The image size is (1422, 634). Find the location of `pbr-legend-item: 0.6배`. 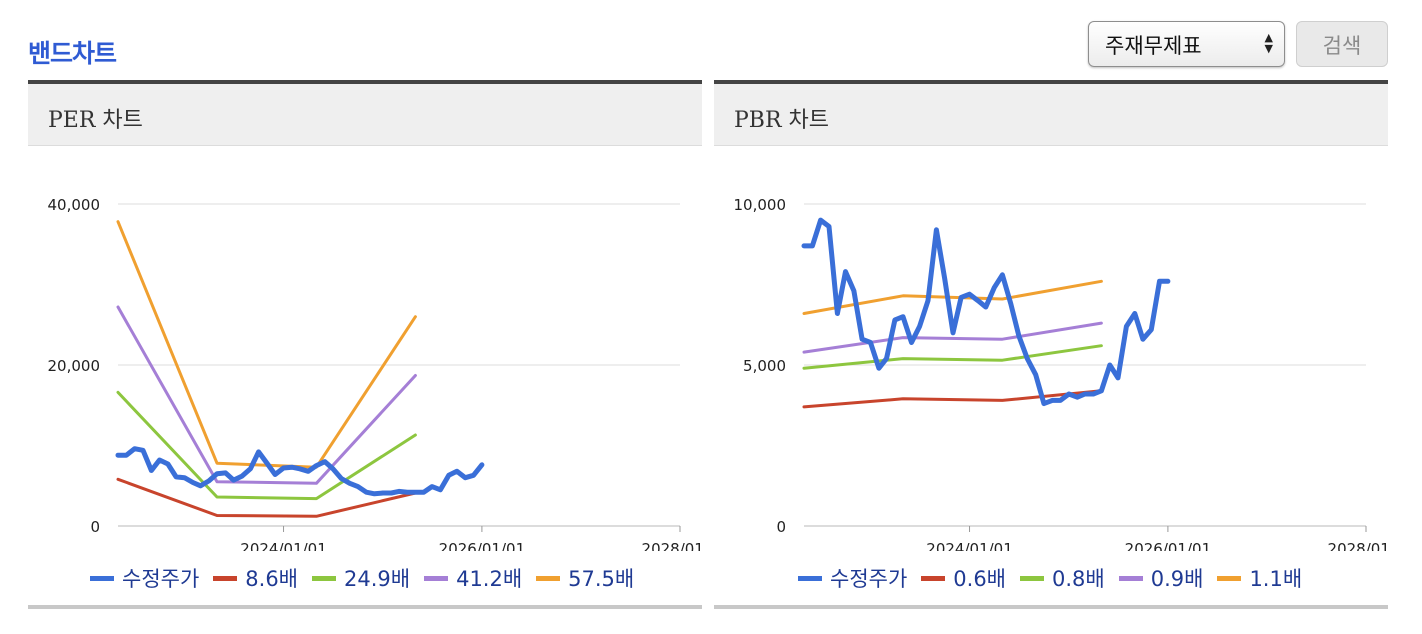

pbr-legend-item: 0.6배 is located at coordinates (963, 578).